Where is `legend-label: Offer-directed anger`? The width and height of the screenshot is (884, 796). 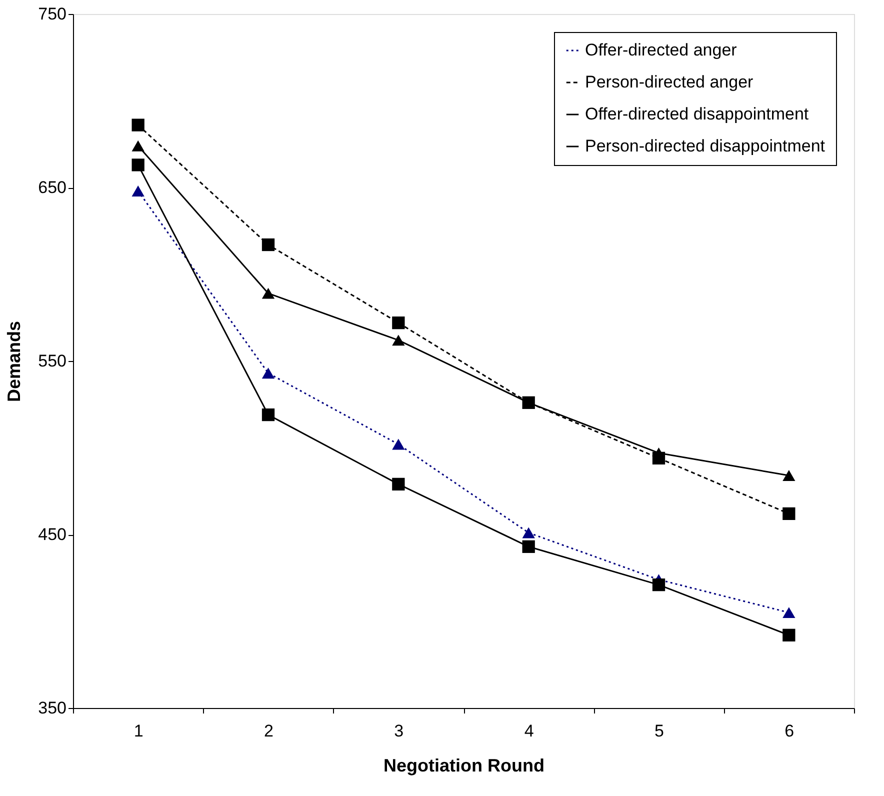
legend-label: Offer-directed anger is located at coordinates (661, 50).